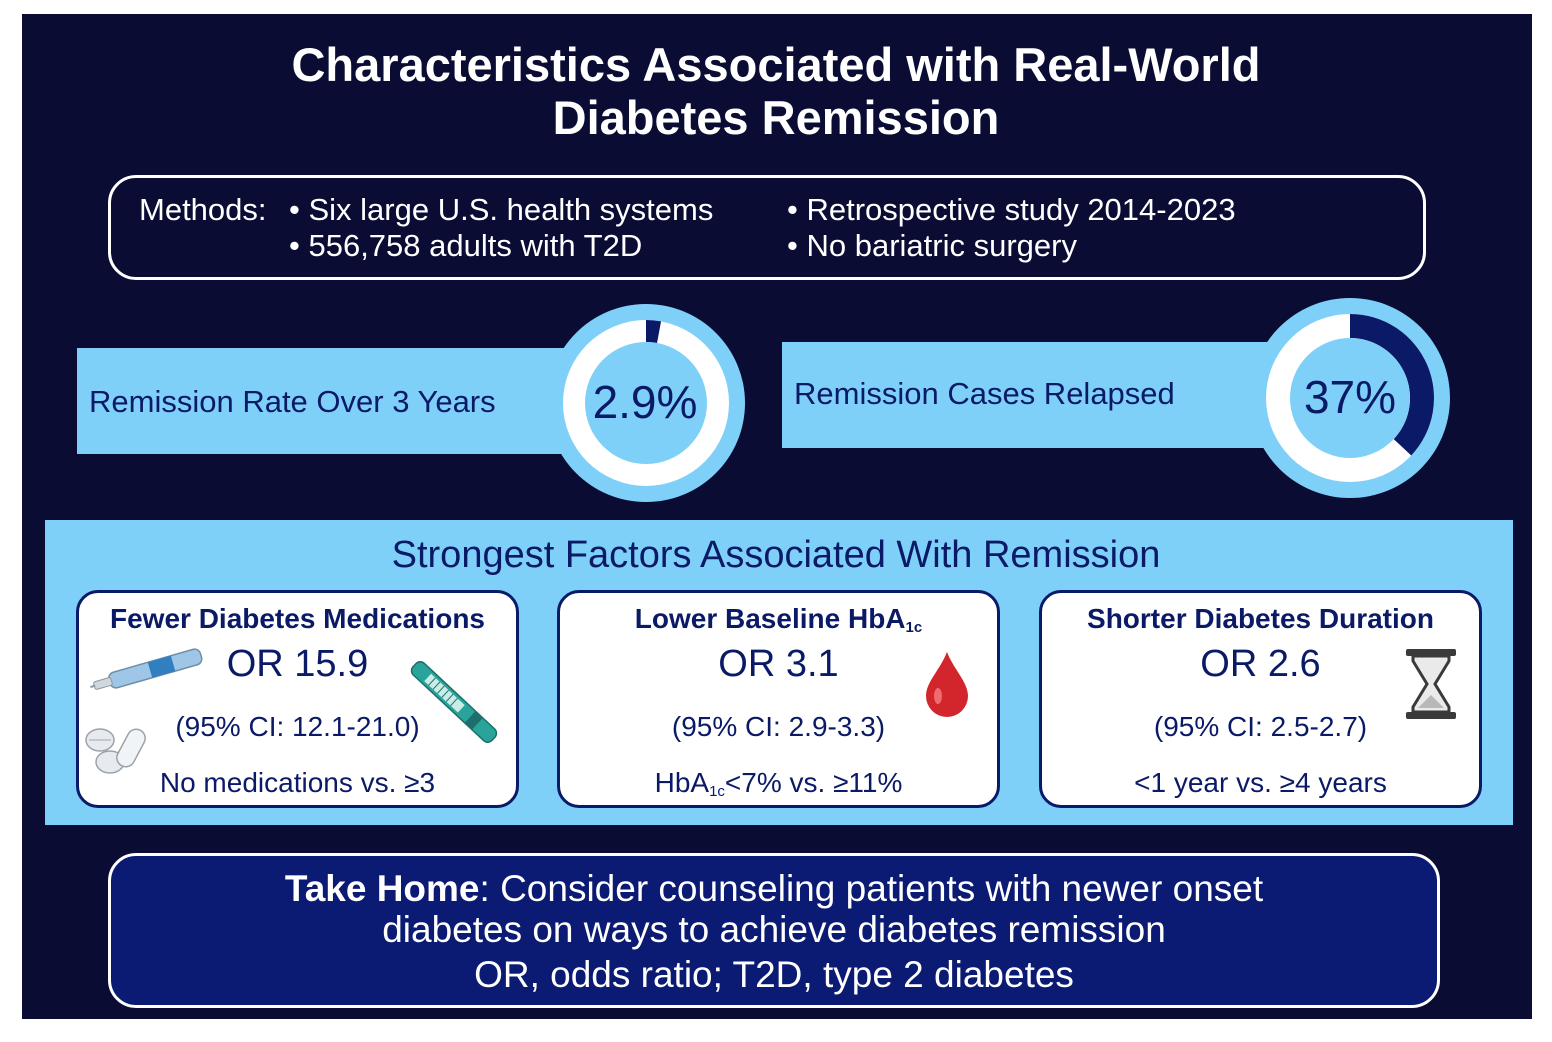  Describe the element at coordinates (682, 782) in the screenshot. I see `comparison-text: HbA` at that location.